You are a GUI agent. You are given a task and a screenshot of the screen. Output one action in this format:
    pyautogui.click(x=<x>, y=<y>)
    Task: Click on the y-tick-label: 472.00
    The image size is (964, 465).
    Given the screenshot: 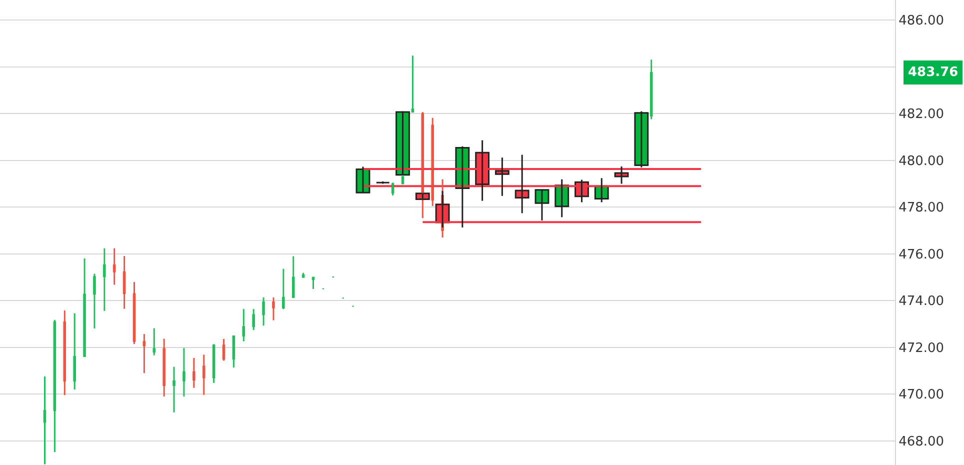 What is the action you would take?
    pyautogui.click(x=921, y=348)
    